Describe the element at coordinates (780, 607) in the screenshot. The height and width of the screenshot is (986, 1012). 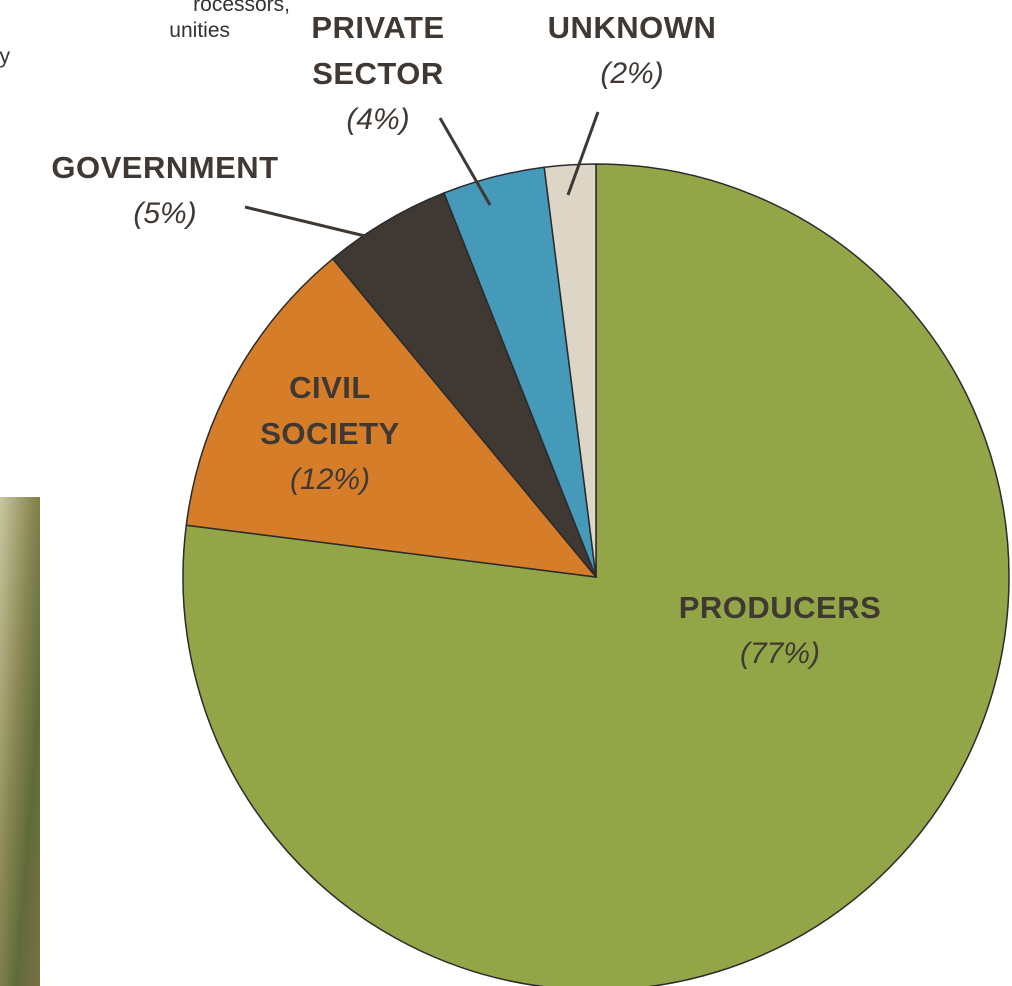
I see `slice-label: PRODUCERS` at that location.